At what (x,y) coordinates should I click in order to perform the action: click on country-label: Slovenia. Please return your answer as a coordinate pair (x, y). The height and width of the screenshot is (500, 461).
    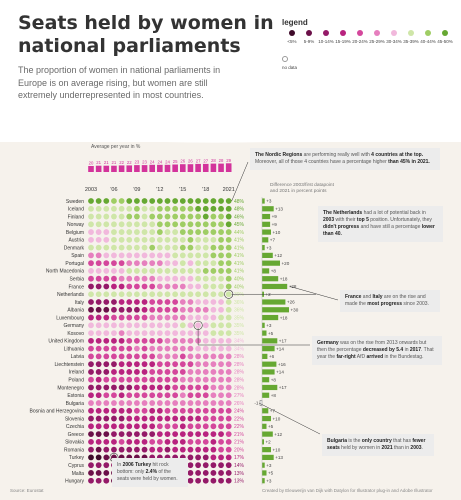
    Looking at the image, I should click on (74, 419).